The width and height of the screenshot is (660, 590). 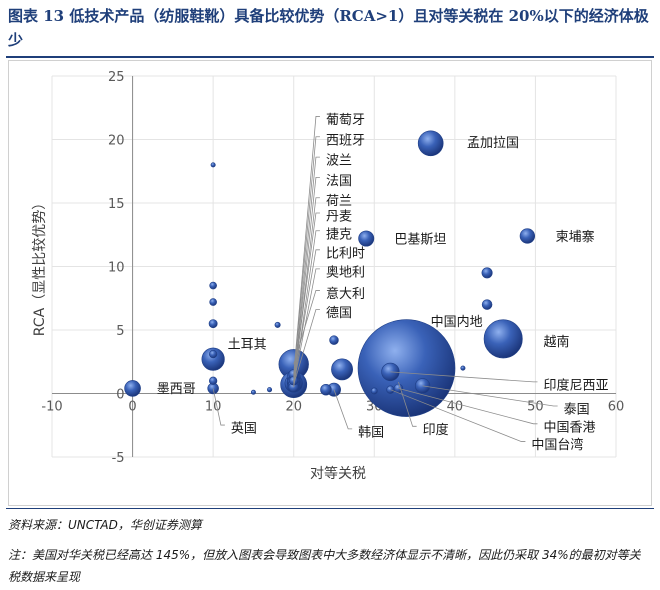 What do you see at coordinates (345, 294) in the screenshot?
I see `point-label: 意大利` at bounding box center [345, 294].